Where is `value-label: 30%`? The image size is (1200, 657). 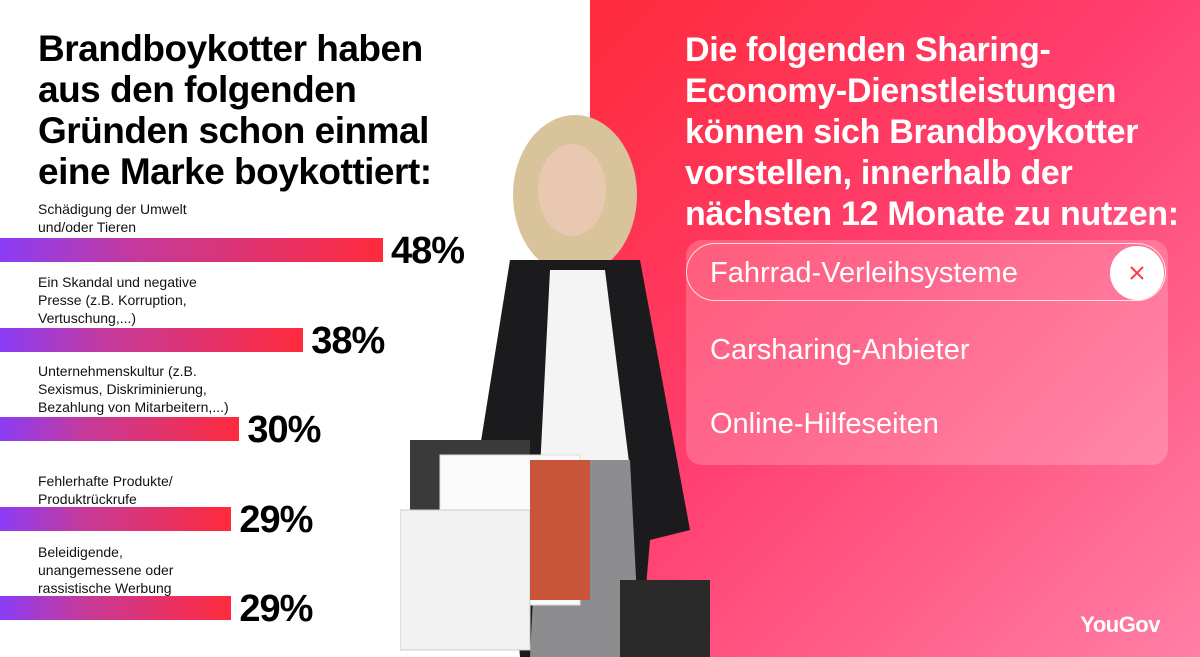
value-label: 30% is located at coordinates (284, 430).